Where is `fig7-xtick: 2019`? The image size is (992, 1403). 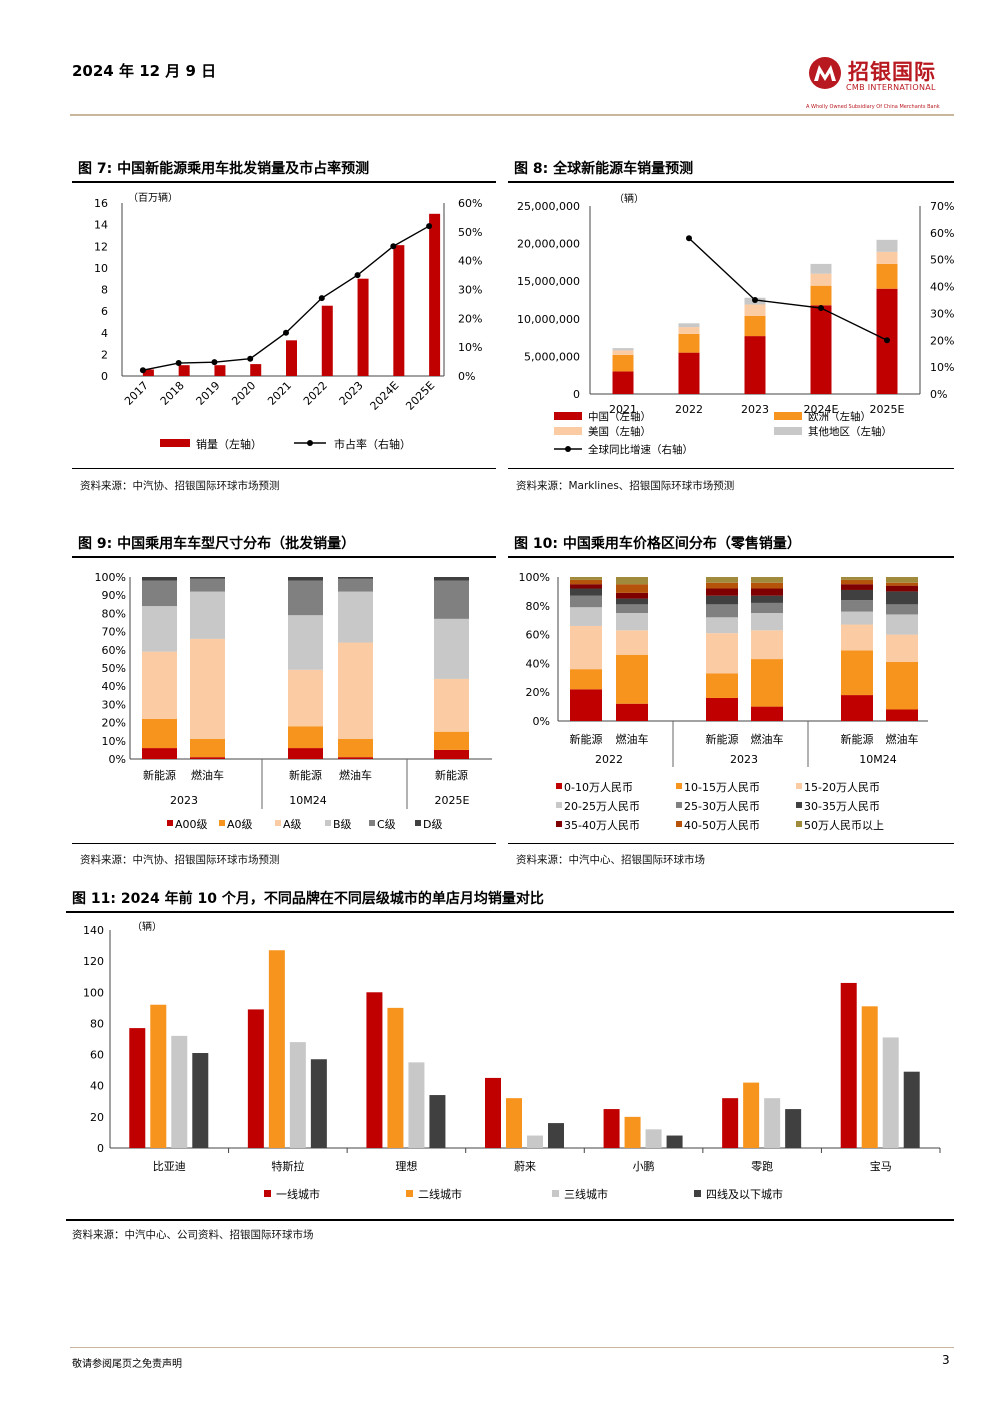
fig7-xtick: 2019 is located at coordinates (208, 393).